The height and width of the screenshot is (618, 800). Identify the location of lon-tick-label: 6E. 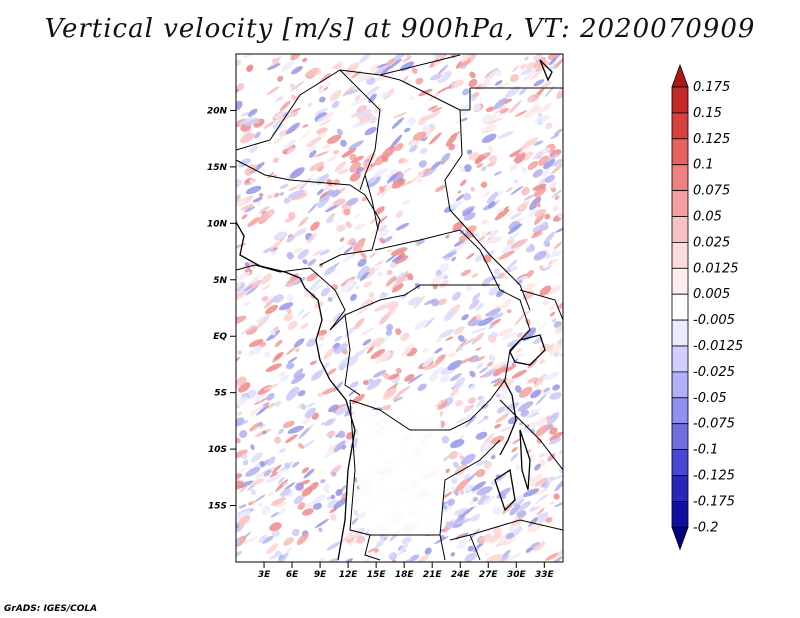
(292, 575).